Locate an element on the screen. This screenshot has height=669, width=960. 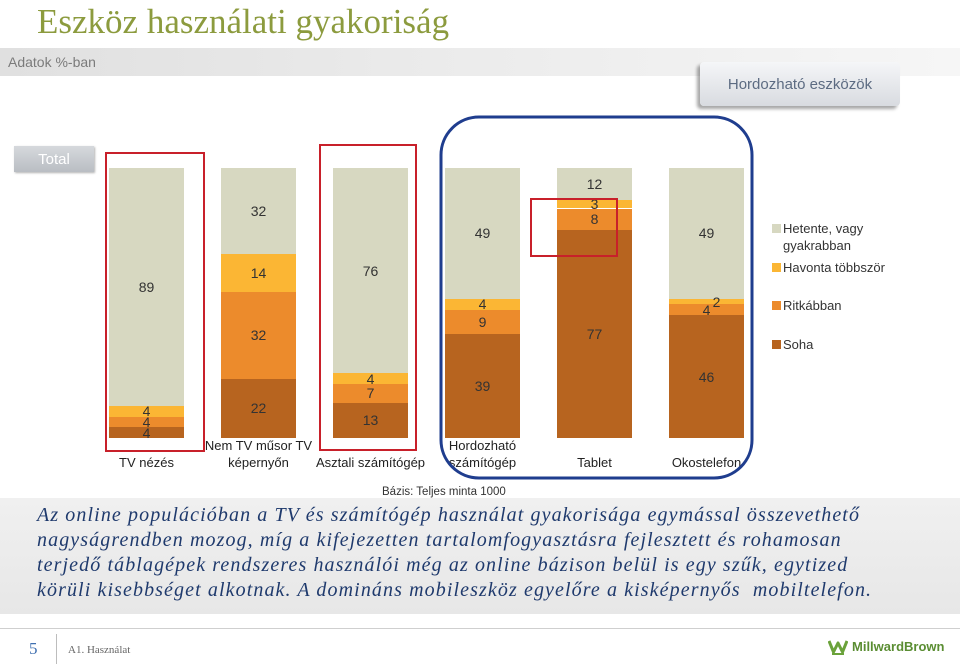
data-label: 2 is located at coordinates (716, 301).